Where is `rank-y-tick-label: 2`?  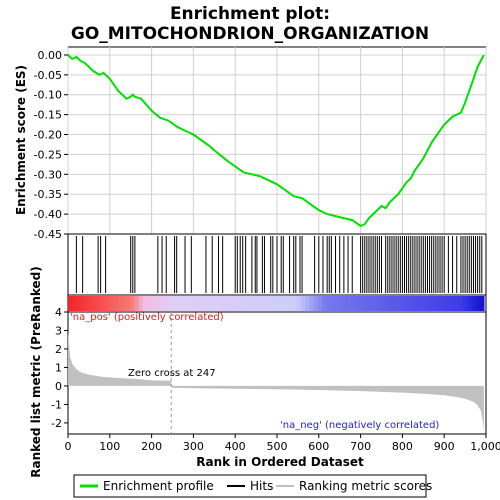
rank-y-tick-label: 2 is located at coordinates (58, 349).